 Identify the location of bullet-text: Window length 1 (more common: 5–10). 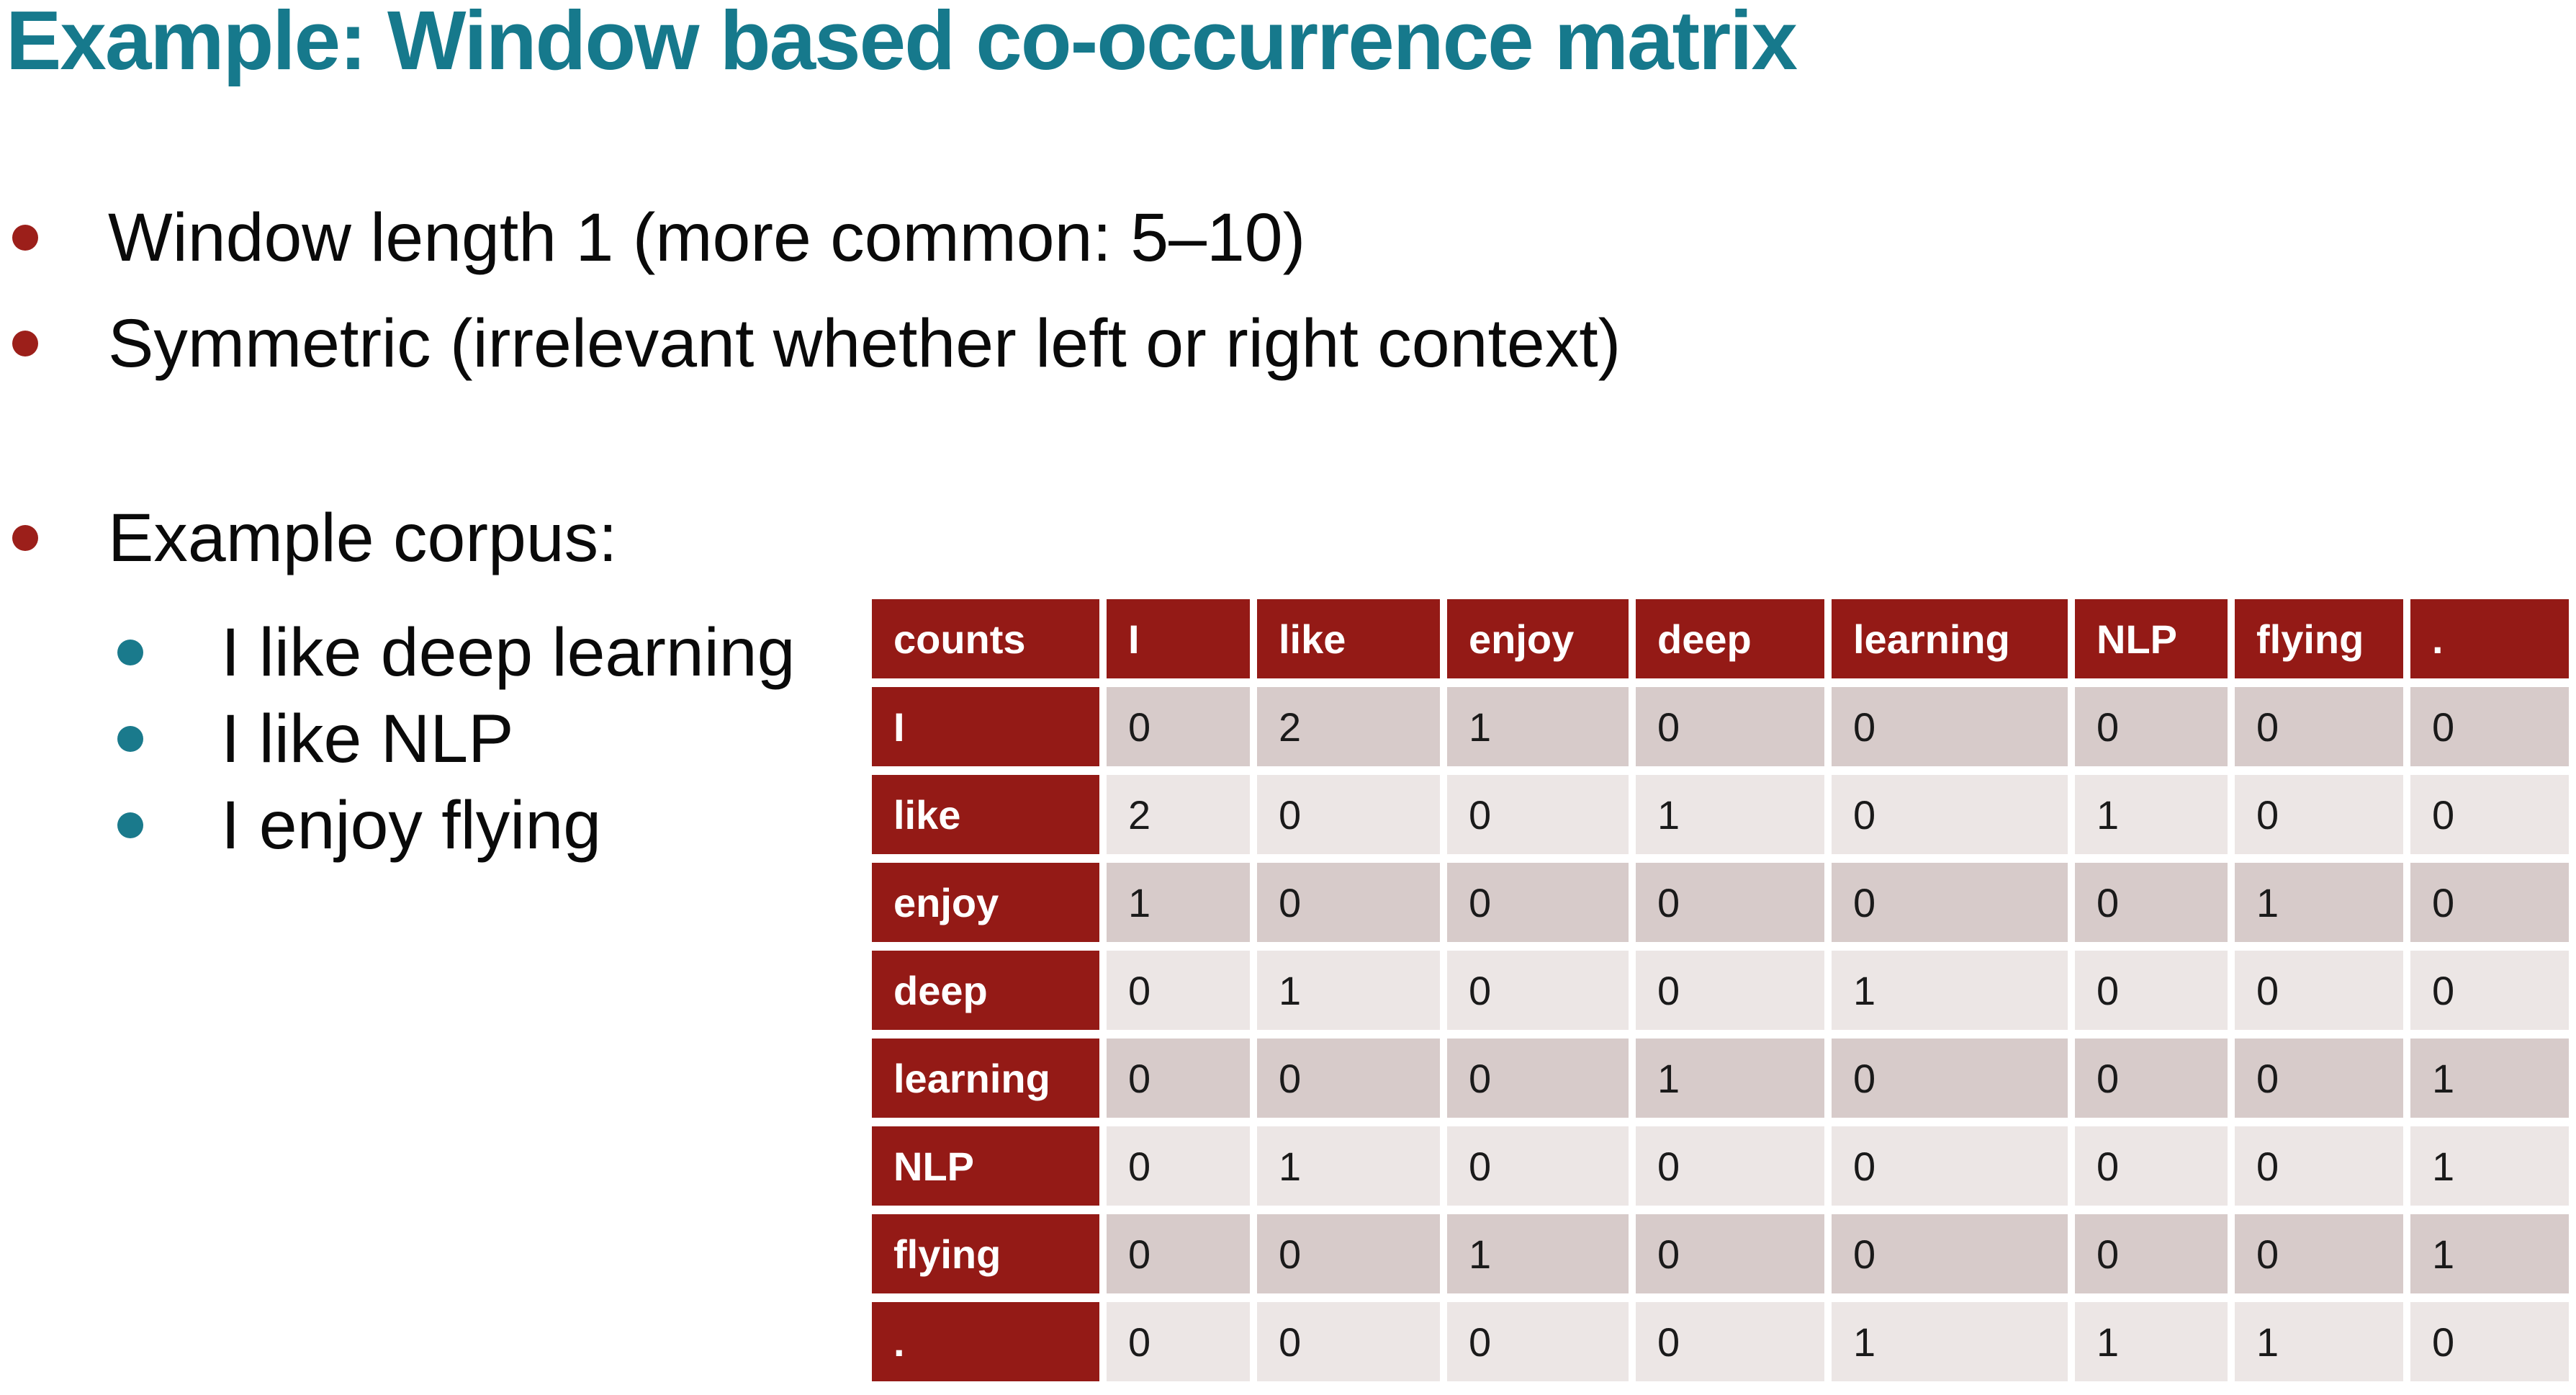
(707, 238).